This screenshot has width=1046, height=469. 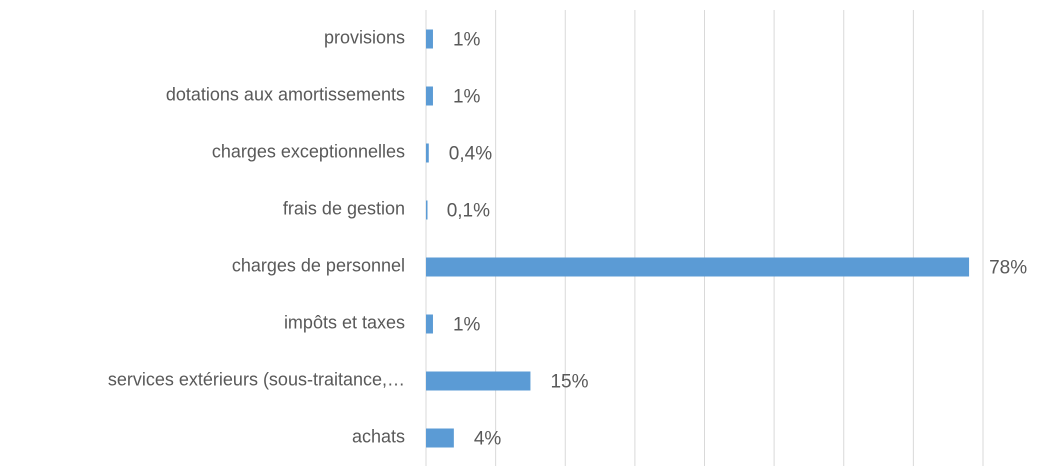 What do you see at coordinates (364, 37) in the screenshot?
I see `y-tick-label: provisions` at bounding box center [364, 37].